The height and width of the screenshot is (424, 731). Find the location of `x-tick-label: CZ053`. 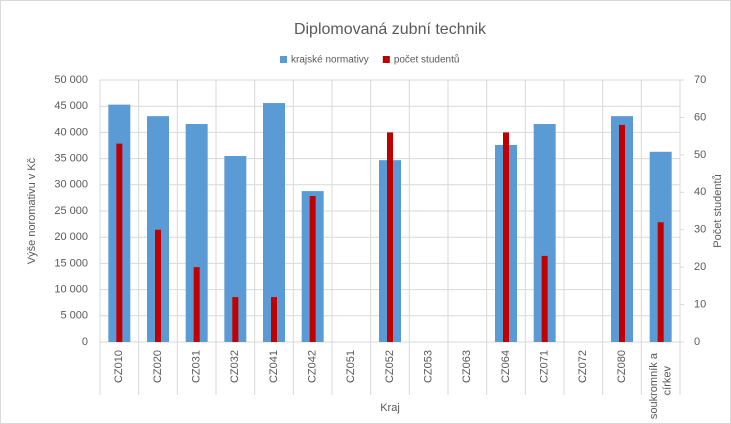

x-tick-label: CZ053 is located at coordinates (429, 366).